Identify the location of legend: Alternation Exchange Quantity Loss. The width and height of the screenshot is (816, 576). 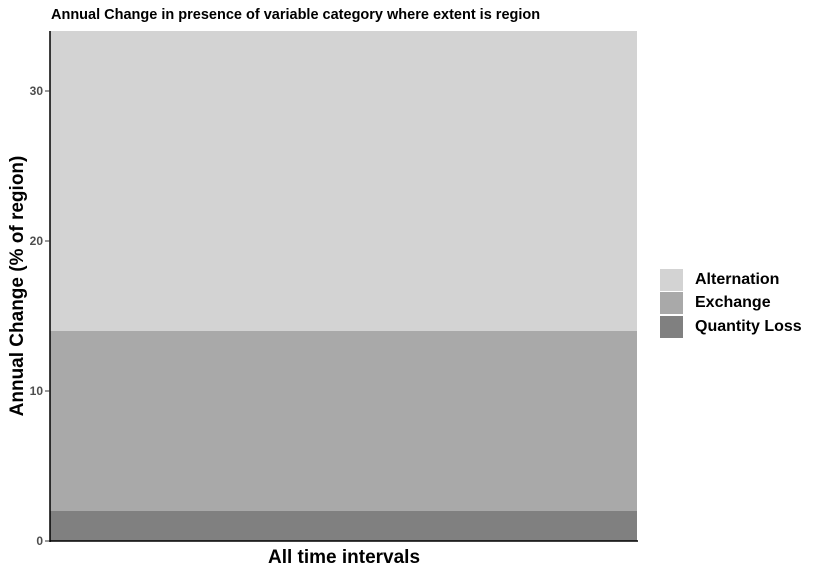
(731, 303).